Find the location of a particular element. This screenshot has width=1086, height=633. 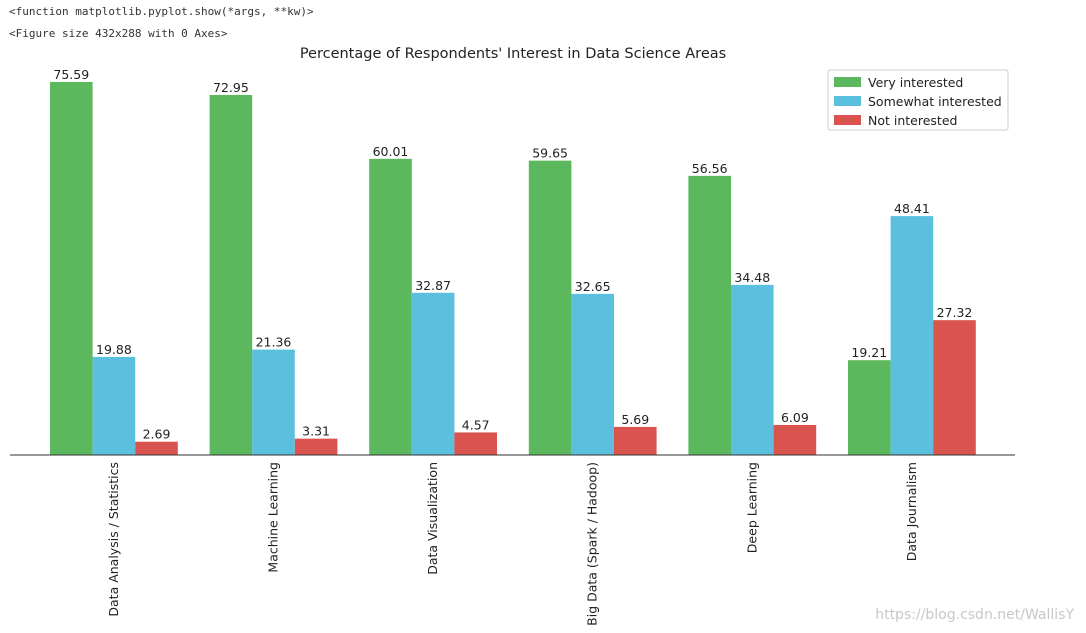

bar-value-label: 6.09 is located at coordinates (795, 417).